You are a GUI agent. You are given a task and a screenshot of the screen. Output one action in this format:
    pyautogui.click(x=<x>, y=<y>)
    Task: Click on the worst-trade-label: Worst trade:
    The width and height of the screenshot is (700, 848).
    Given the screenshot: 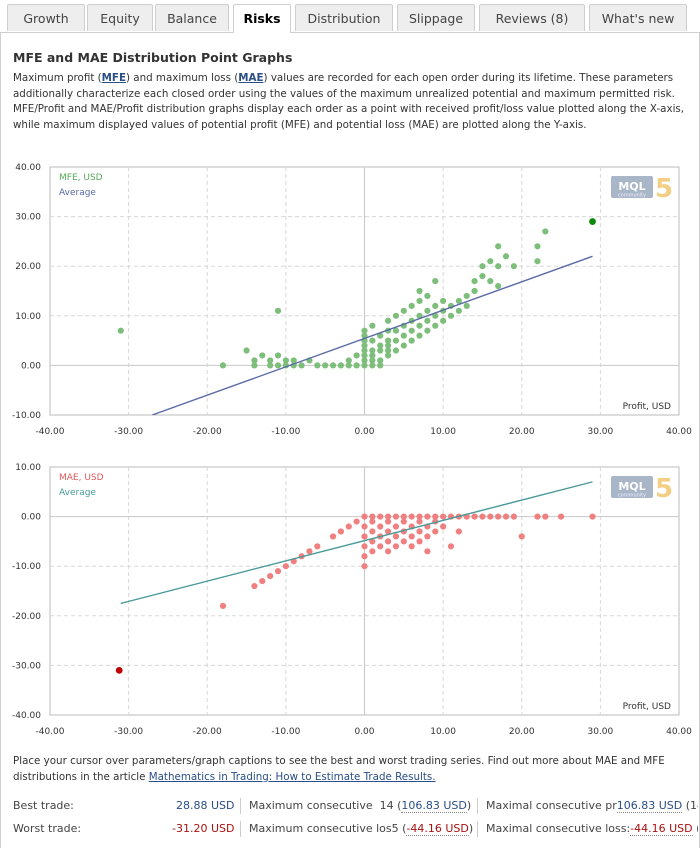 What is the action you would take?
    pyautogui.click(x=47, y=828)
    